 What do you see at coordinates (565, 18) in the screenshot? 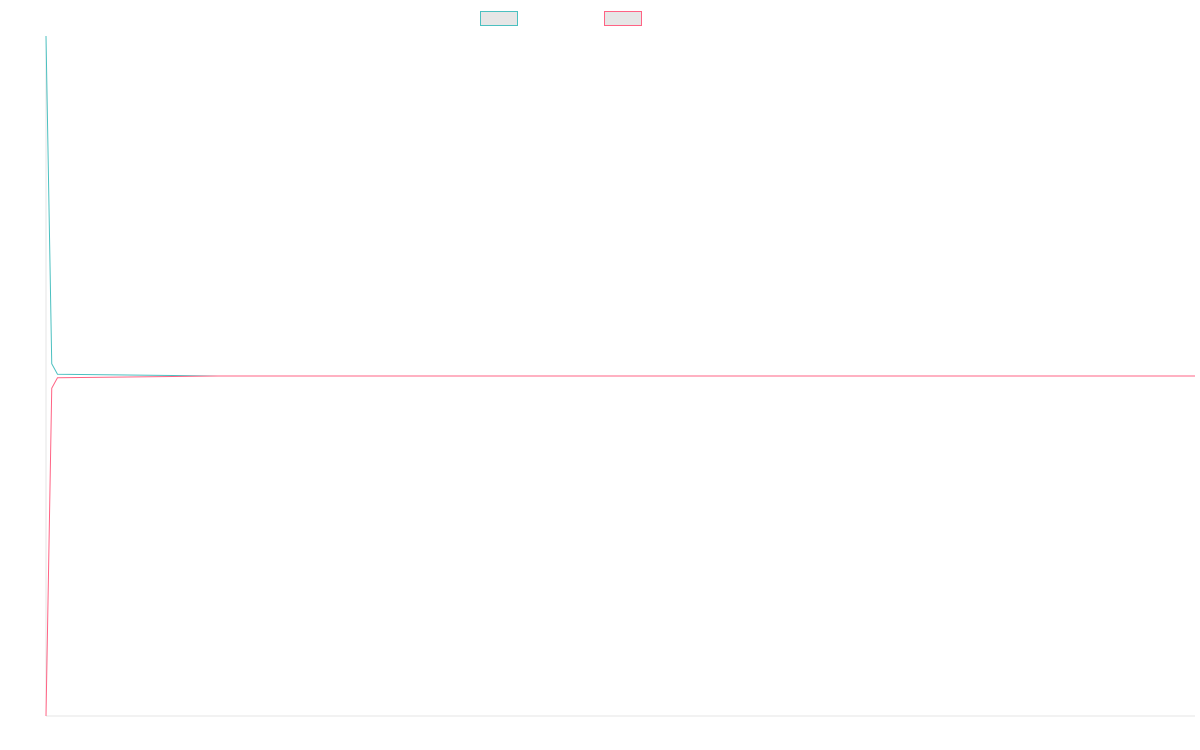
I see `chart-legend` at bounding box center [565, 18].